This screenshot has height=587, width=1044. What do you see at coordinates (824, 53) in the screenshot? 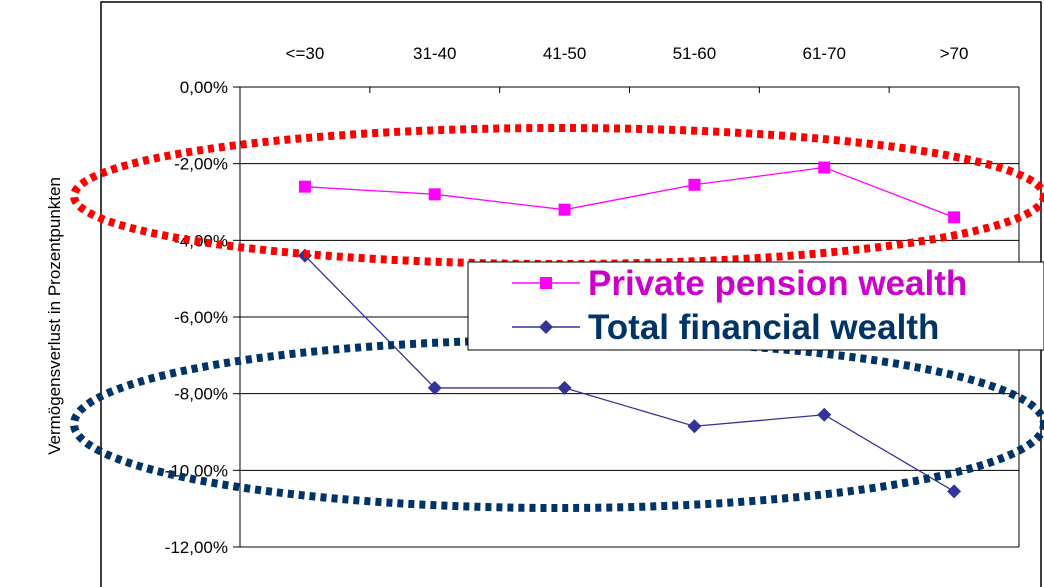
I see `x-tick-label: 61-70` at bounding box center [824, 53].